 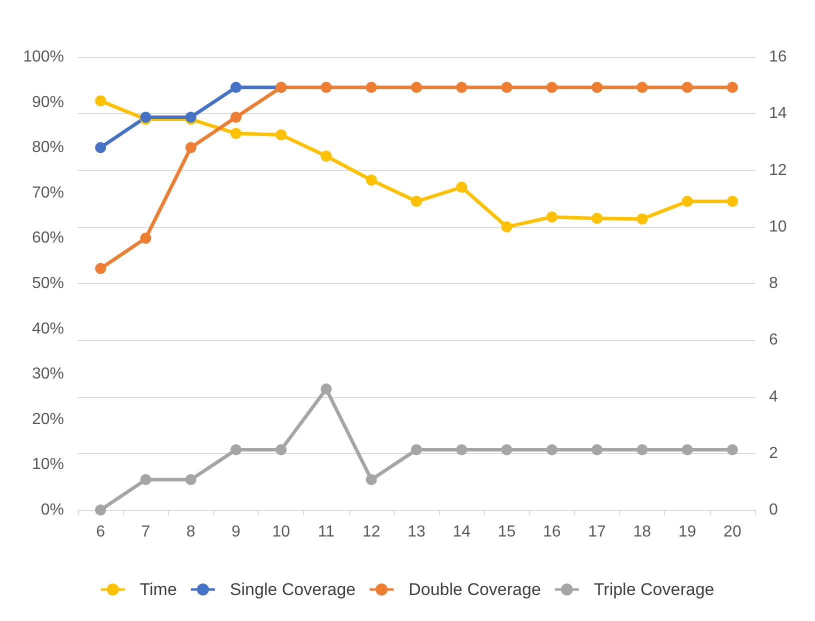 I want to click on y-tick-label: 10%, so click(x=48, y=465).